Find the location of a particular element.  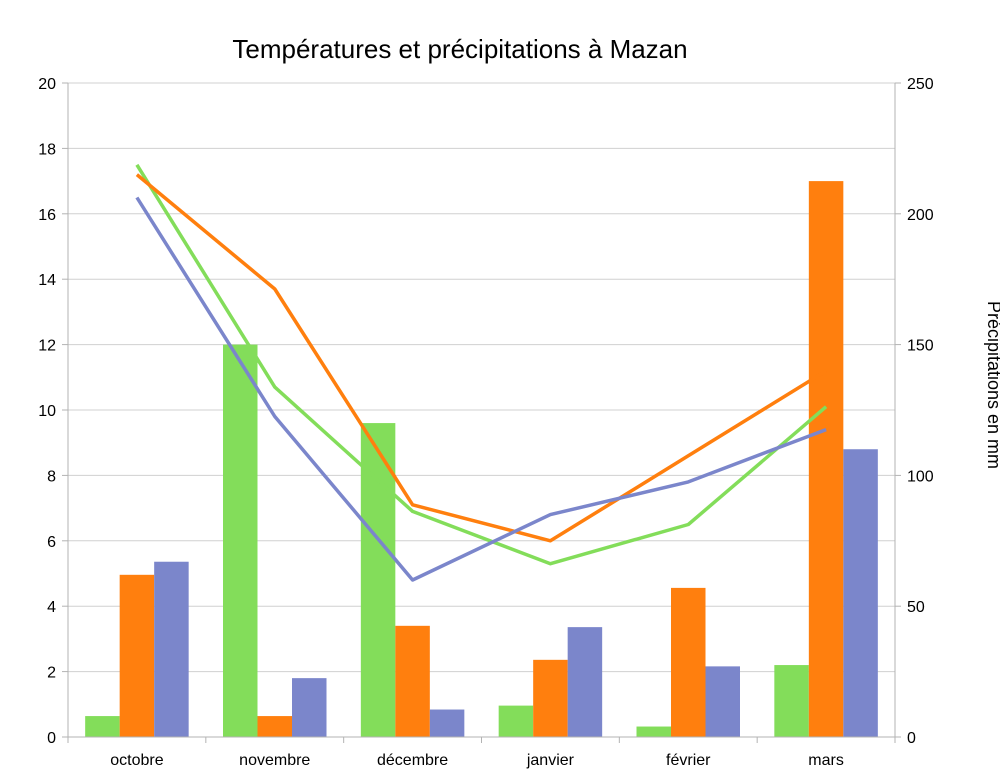

category-label: mars is located at coordinates (826, 760).